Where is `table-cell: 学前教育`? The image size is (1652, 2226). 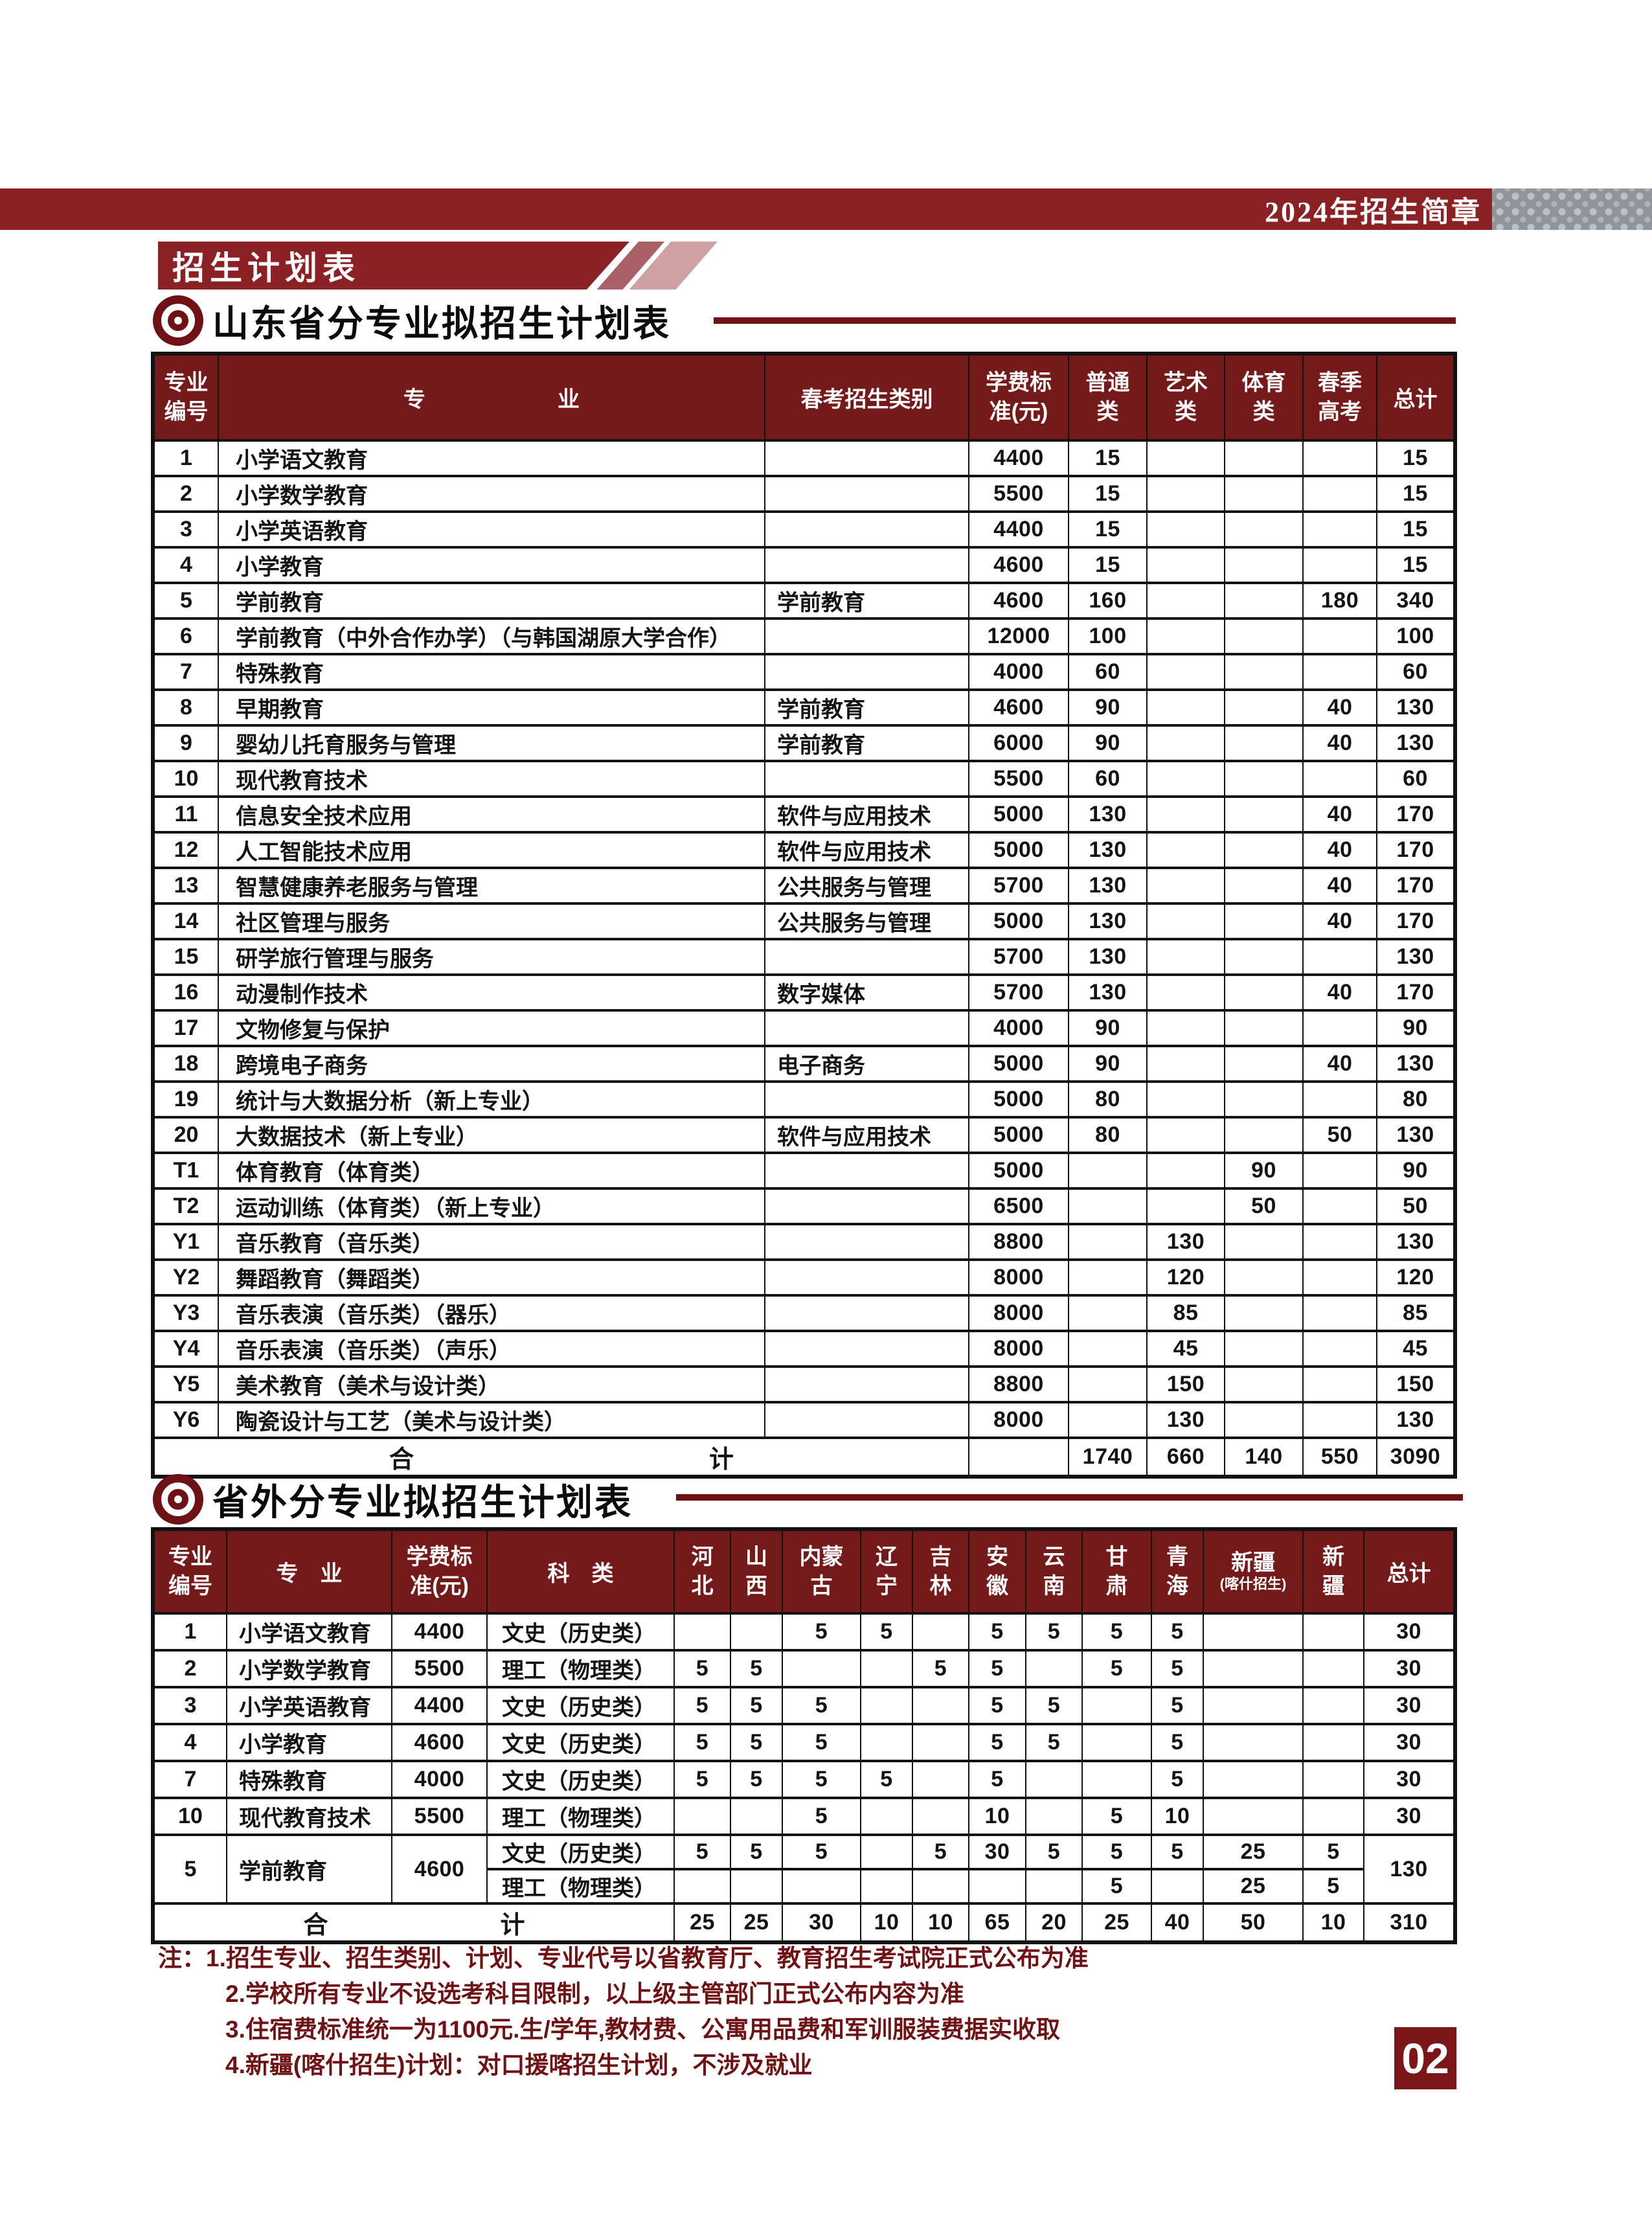
table-cell: 学前教育 is located at coordinates (309, 1869).